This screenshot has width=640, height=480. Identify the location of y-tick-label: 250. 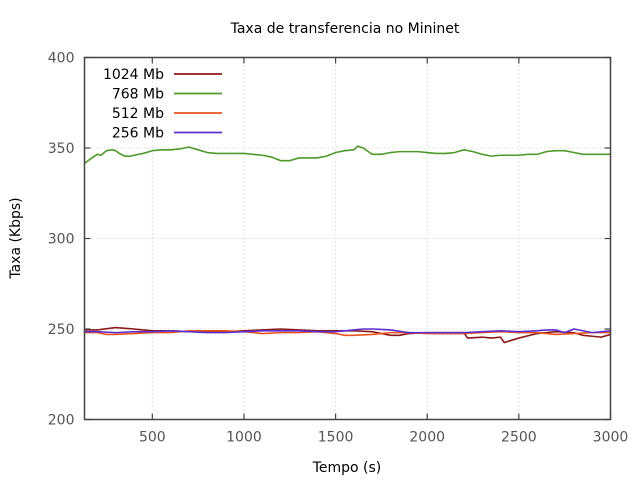
(61, 330).